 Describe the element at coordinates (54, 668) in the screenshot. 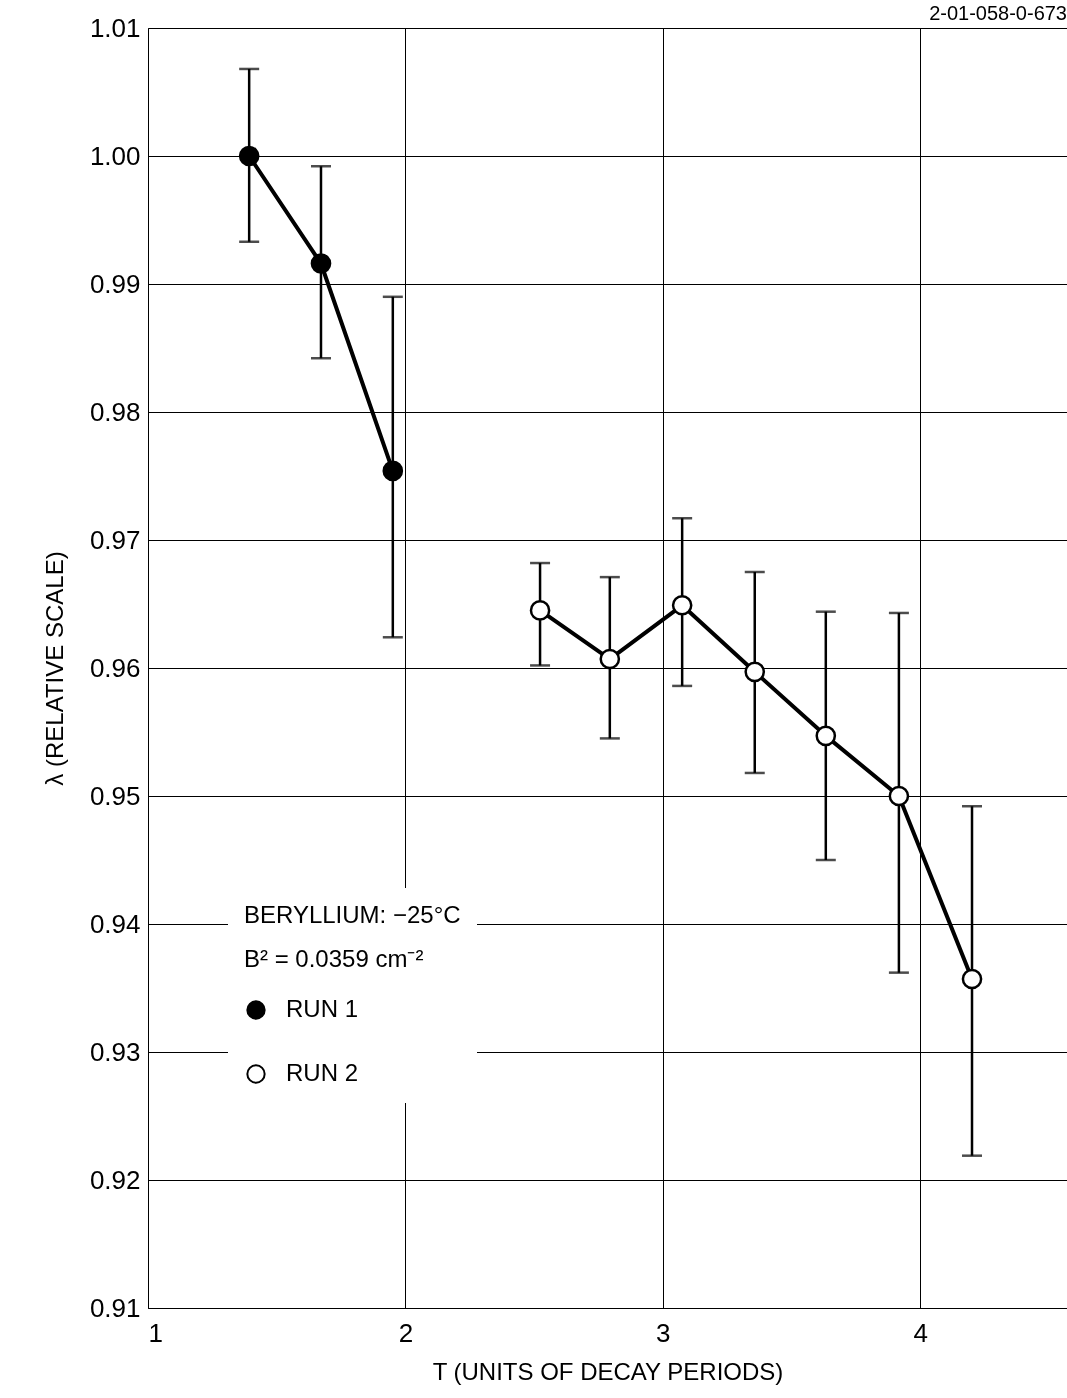

I see `y-axis-title: λ (RELATIVE SCALE)` at that location.